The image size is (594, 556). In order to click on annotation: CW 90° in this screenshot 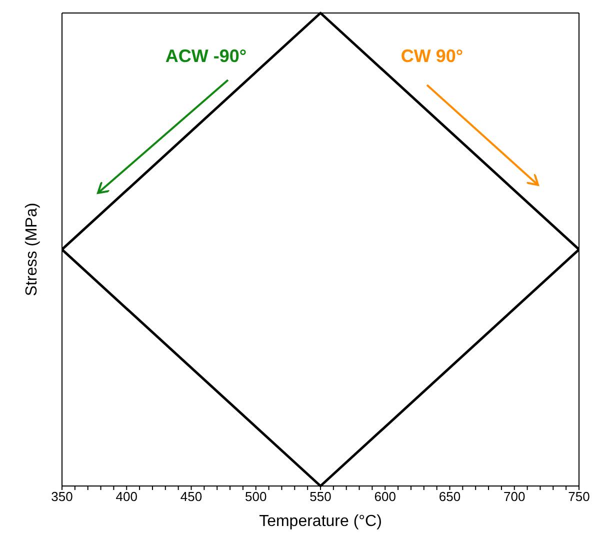, I will do `click(432, 56)`.